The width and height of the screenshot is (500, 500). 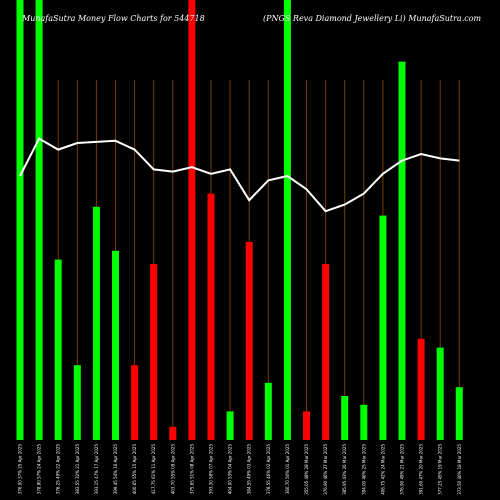 What do you see at coordinates (421, 469) in the screenshot?
I see `x-tick-label: 391.60 47% 20 Mar 2025` at bounding box center [421, 469].